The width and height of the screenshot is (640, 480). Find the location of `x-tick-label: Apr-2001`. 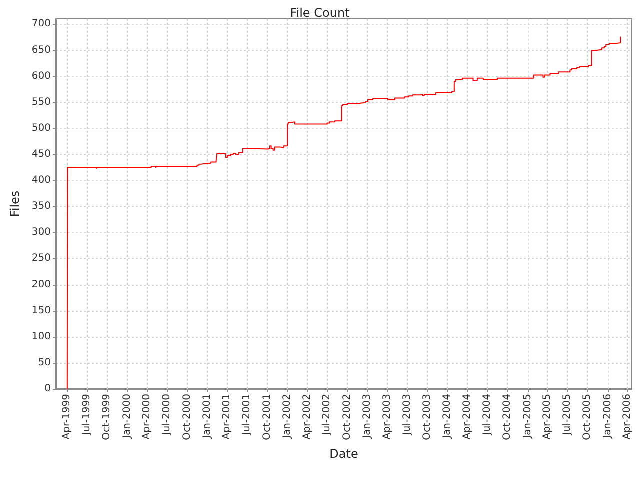

x-tick-label: Apr-2001 is located at coordinates (227, 417).